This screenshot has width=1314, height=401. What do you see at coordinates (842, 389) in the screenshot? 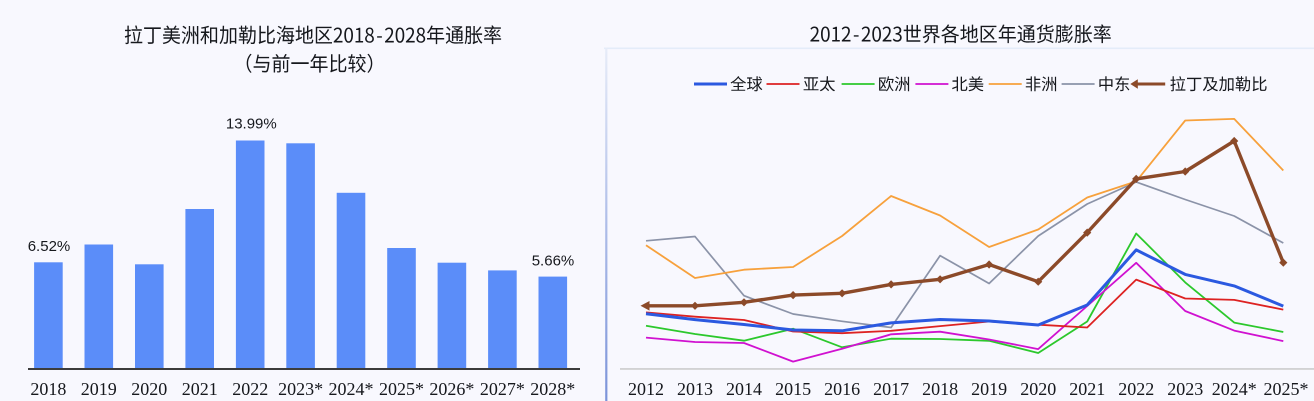
I see `svg-text: 2016` at bounding box center [842, 389].